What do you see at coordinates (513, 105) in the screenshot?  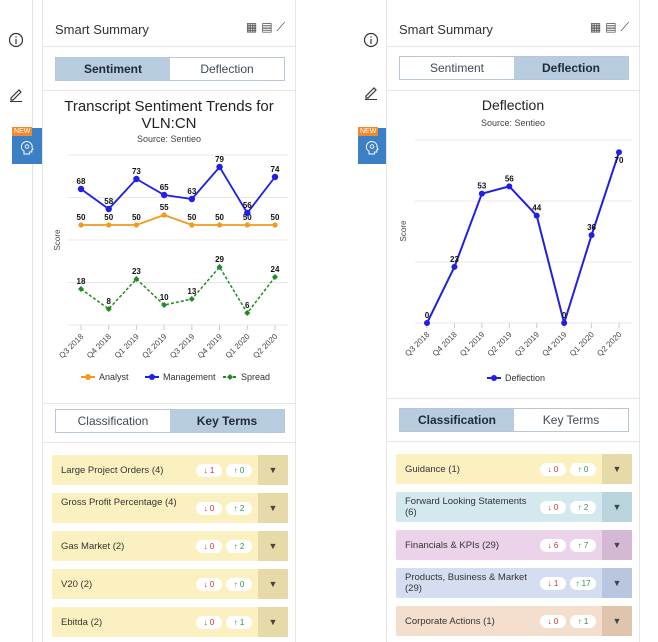 I see `chart-title: Deflection` at bounding box center [513, 105].